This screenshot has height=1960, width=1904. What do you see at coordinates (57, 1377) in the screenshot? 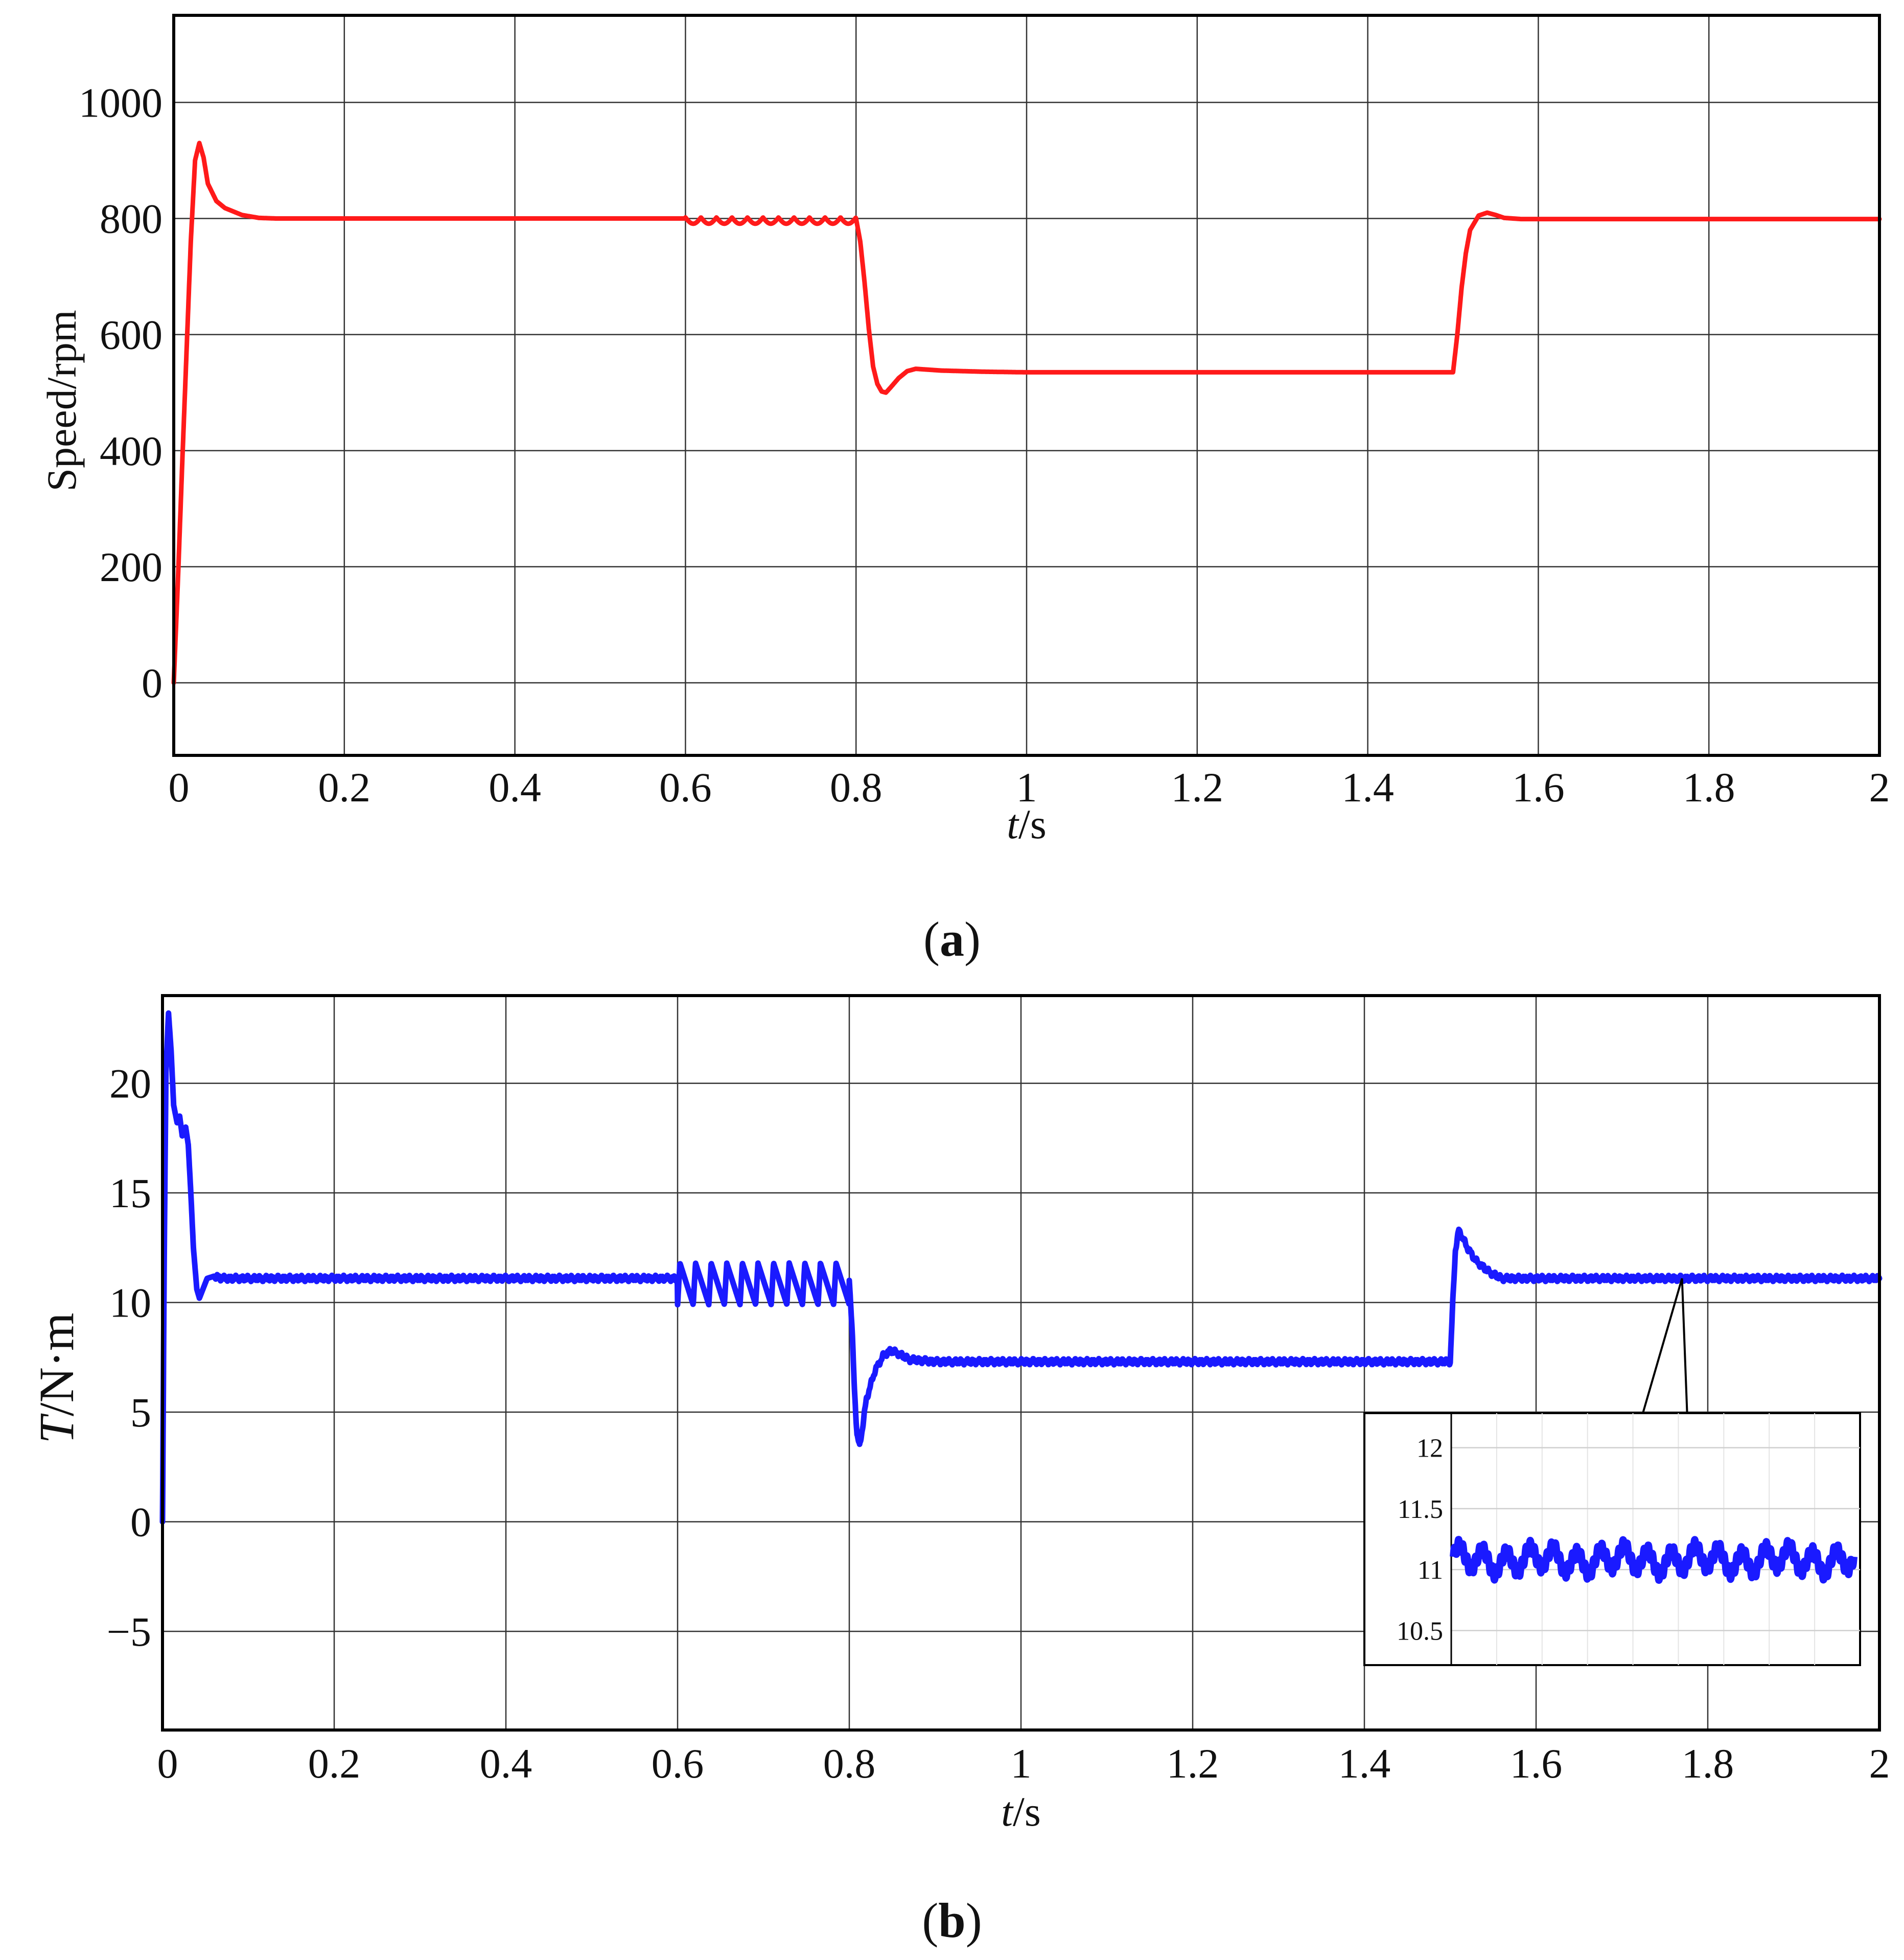
I see `torque-y-axis-label: T/N·m` at bounding box center [57, 1377].